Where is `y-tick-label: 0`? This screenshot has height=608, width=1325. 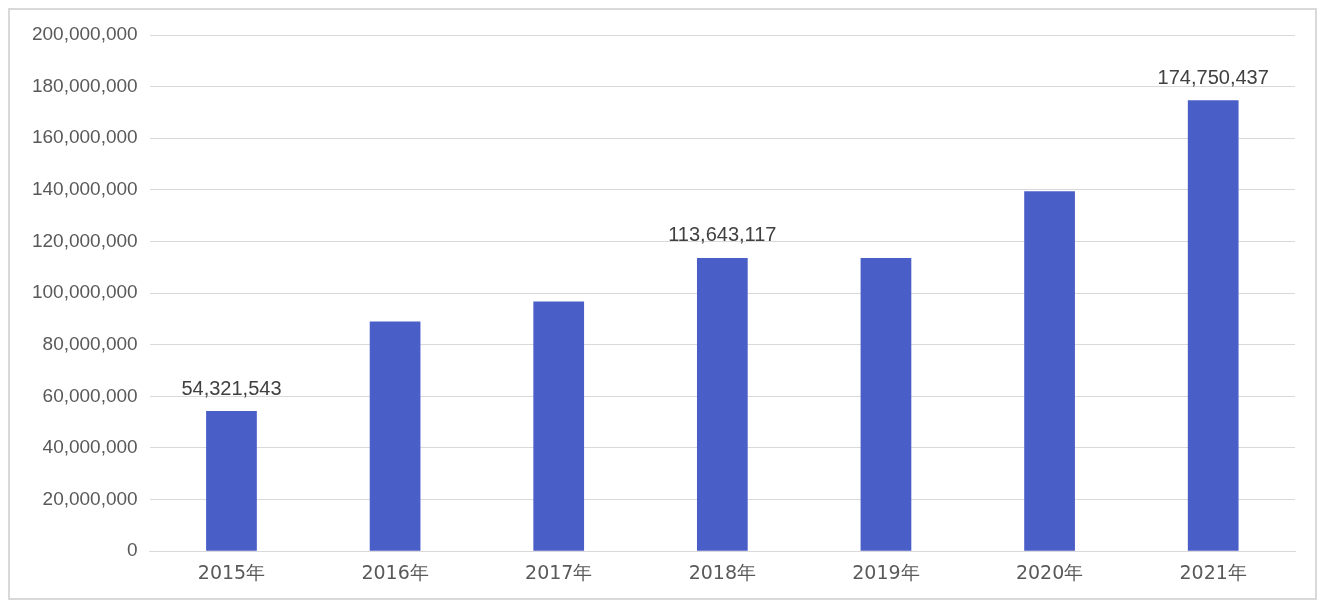
y-tick-label: 0 is located at coordinates (132, 550).